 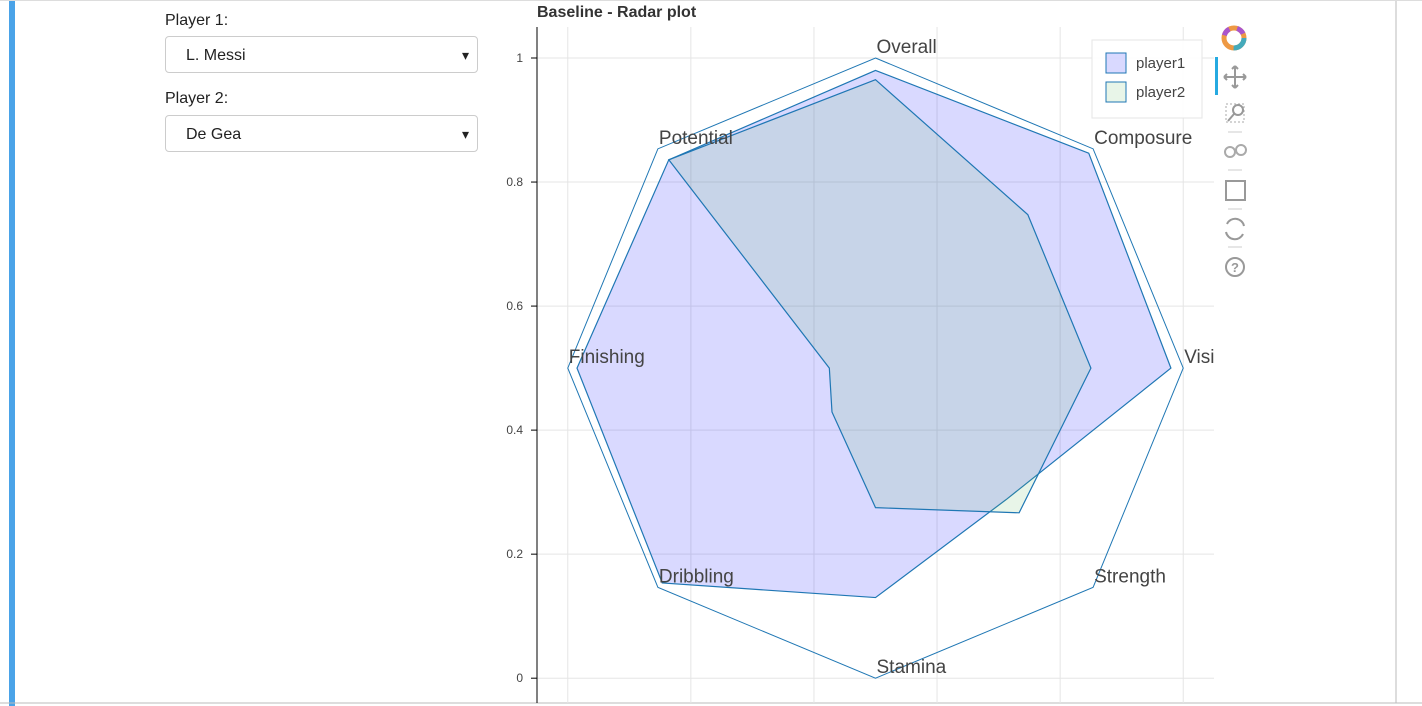 What do you see at coordinates (1160, 63) in the screenshot?
I see `legend-label: player1` at bounding box center [1160, 63].